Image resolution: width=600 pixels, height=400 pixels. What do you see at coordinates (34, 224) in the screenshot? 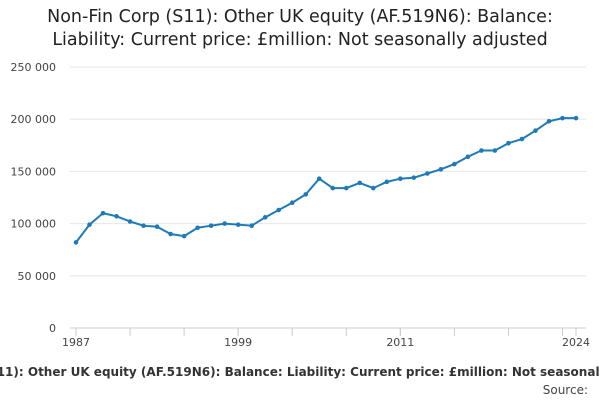
I see `y-tick-label: 100 000` at bounding box center [34, 224].